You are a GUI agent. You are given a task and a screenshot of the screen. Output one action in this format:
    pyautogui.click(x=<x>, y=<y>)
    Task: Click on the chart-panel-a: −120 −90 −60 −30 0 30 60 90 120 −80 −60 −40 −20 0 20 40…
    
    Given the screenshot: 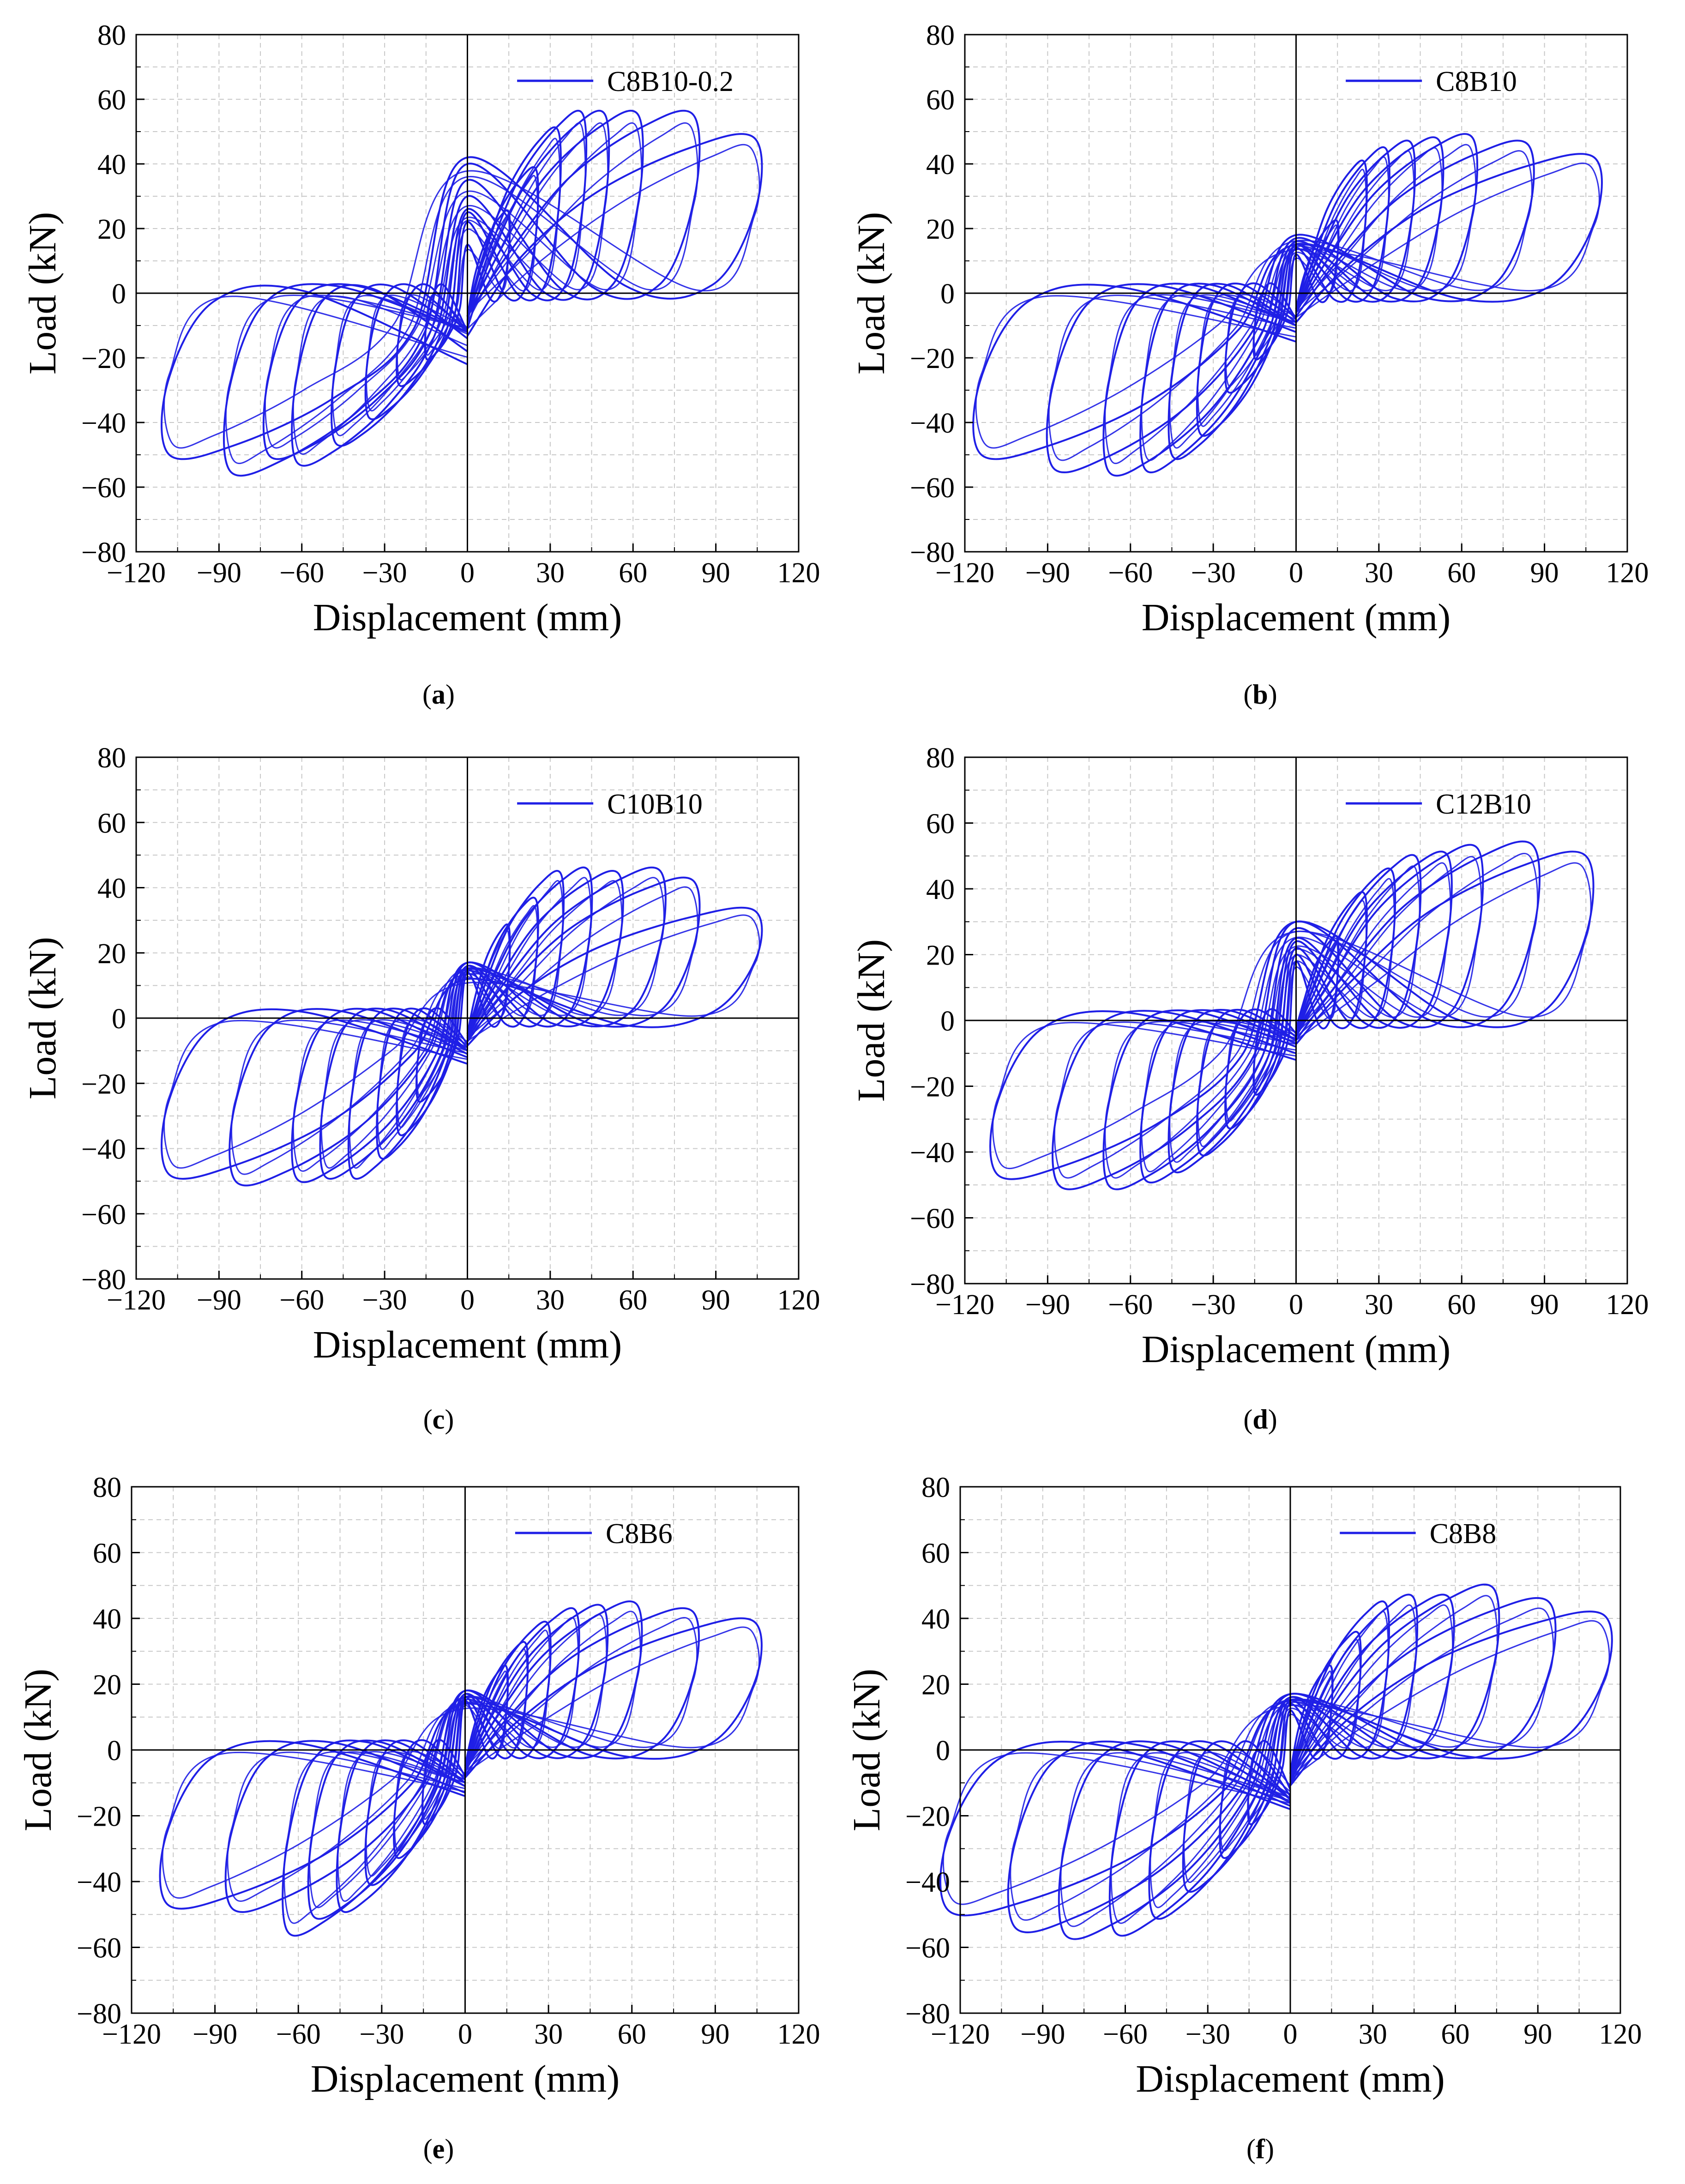 What is the action you would take?
    pyautogui.click(x=420, y=329)
    